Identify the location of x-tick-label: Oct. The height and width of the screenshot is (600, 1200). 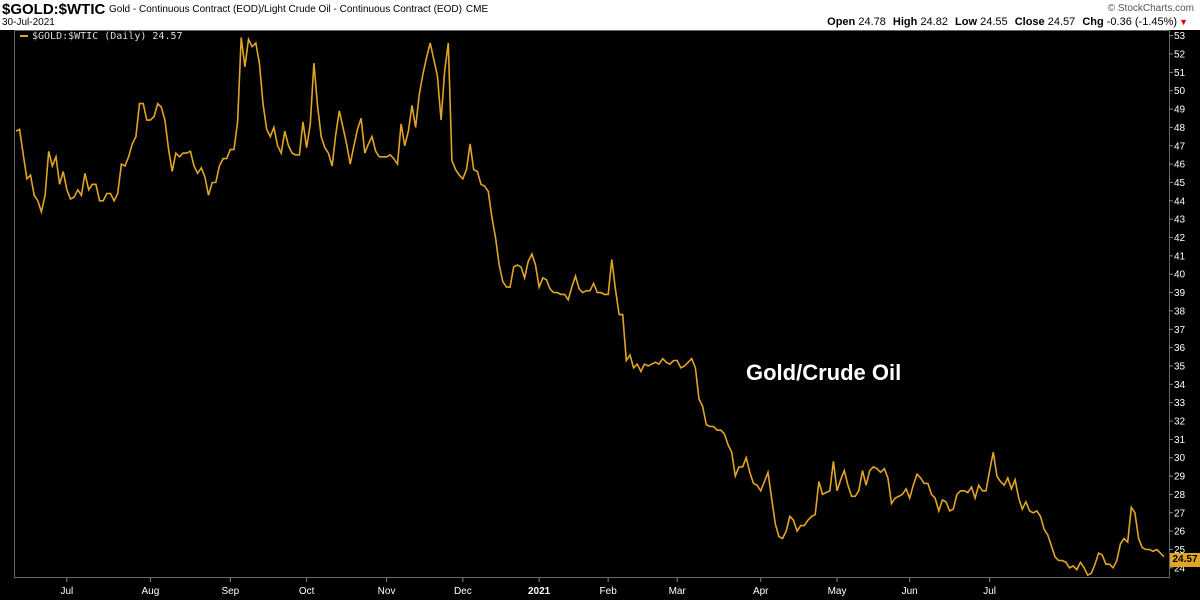
(307, 591).